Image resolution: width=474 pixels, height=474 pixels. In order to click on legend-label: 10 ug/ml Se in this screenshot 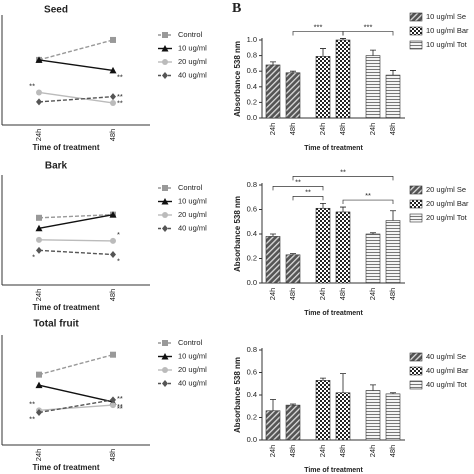, I will do `click(446, 16)`.